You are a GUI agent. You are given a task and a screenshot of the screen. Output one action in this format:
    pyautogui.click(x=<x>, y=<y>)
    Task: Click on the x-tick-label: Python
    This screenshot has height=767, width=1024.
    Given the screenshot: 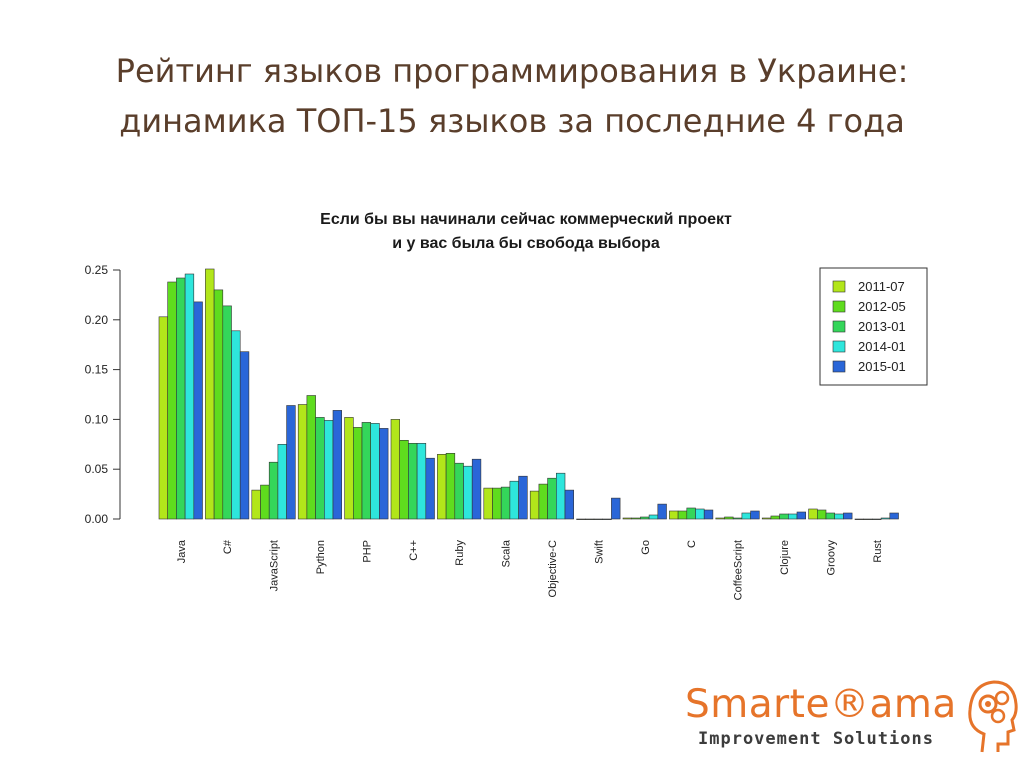 What is the action you would take?
    pyautogui.click(x=321, y=557)
    